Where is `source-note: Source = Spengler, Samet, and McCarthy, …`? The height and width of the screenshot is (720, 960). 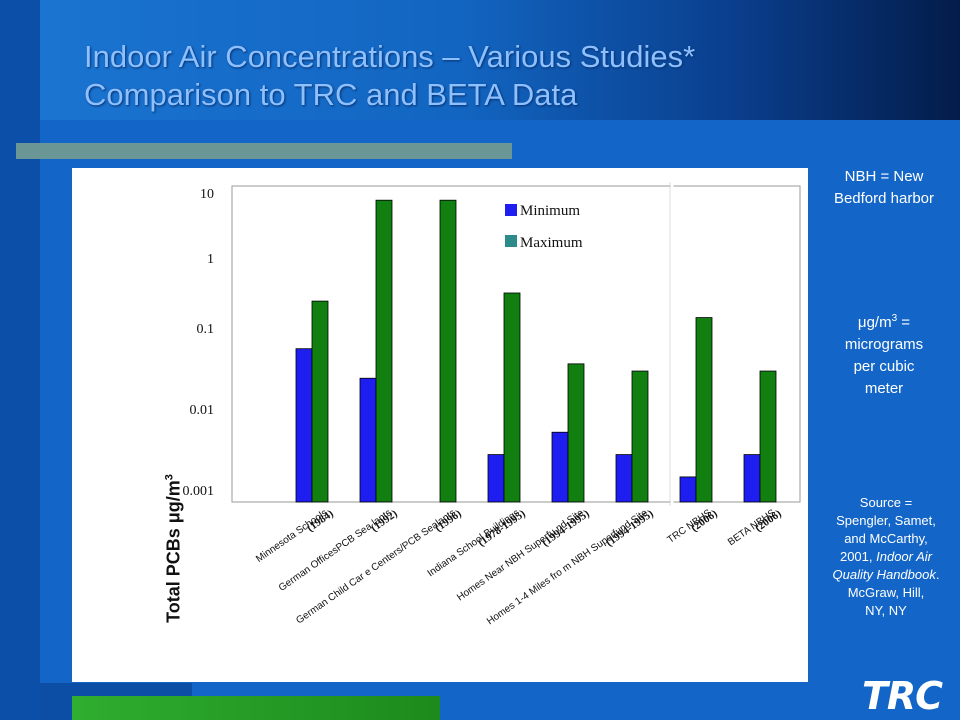 source-note: Source = Spengler, Samet, and McCarthy, … is located at coordinates (886, 557).